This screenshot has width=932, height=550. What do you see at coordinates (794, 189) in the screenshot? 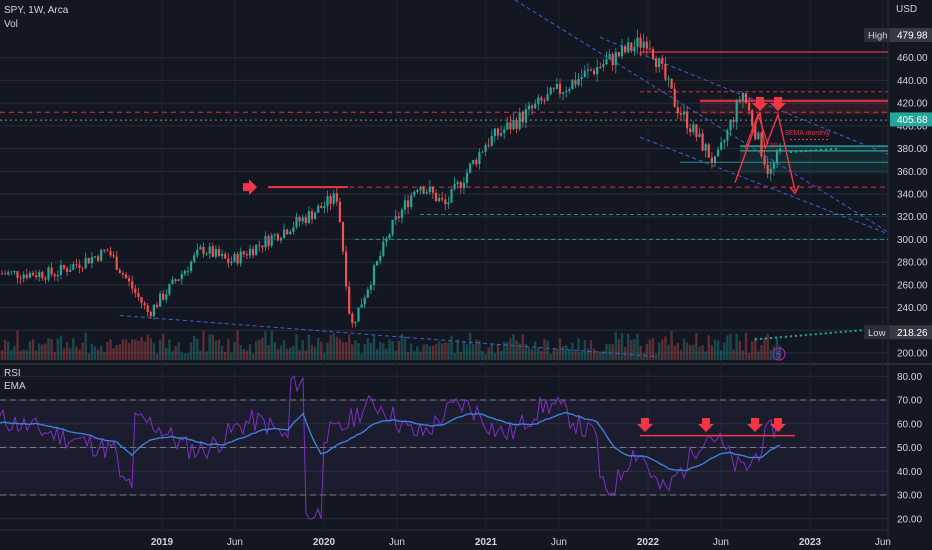
I see `arrow-head-icon` at bounding box center [794, 189].